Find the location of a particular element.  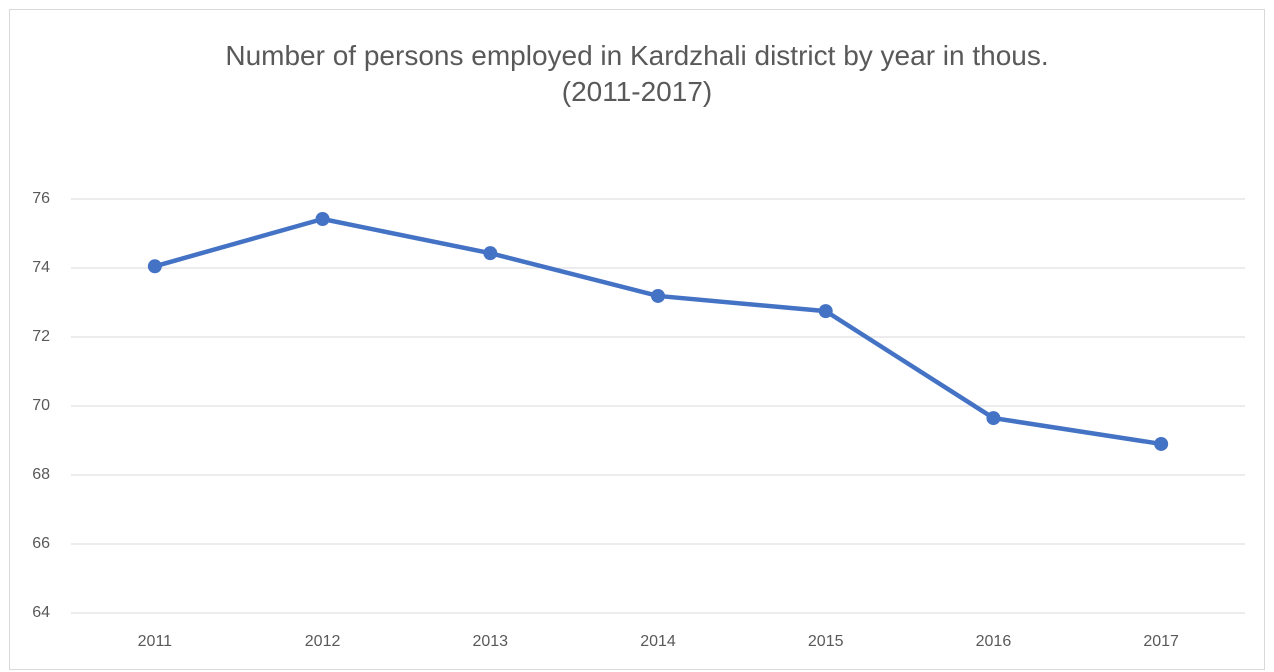

y-tick-label: 74 is located at coordinates (41, 267).